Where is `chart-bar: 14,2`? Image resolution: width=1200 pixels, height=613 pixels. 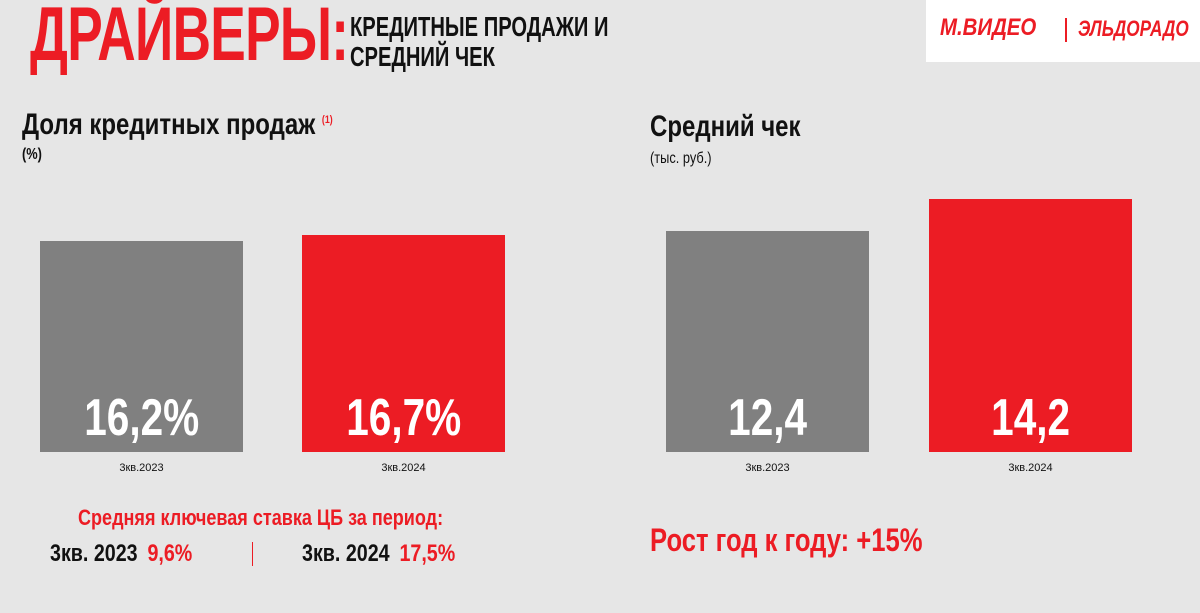
chart-bar: 14,2 is located at coordinates (1030, 325).